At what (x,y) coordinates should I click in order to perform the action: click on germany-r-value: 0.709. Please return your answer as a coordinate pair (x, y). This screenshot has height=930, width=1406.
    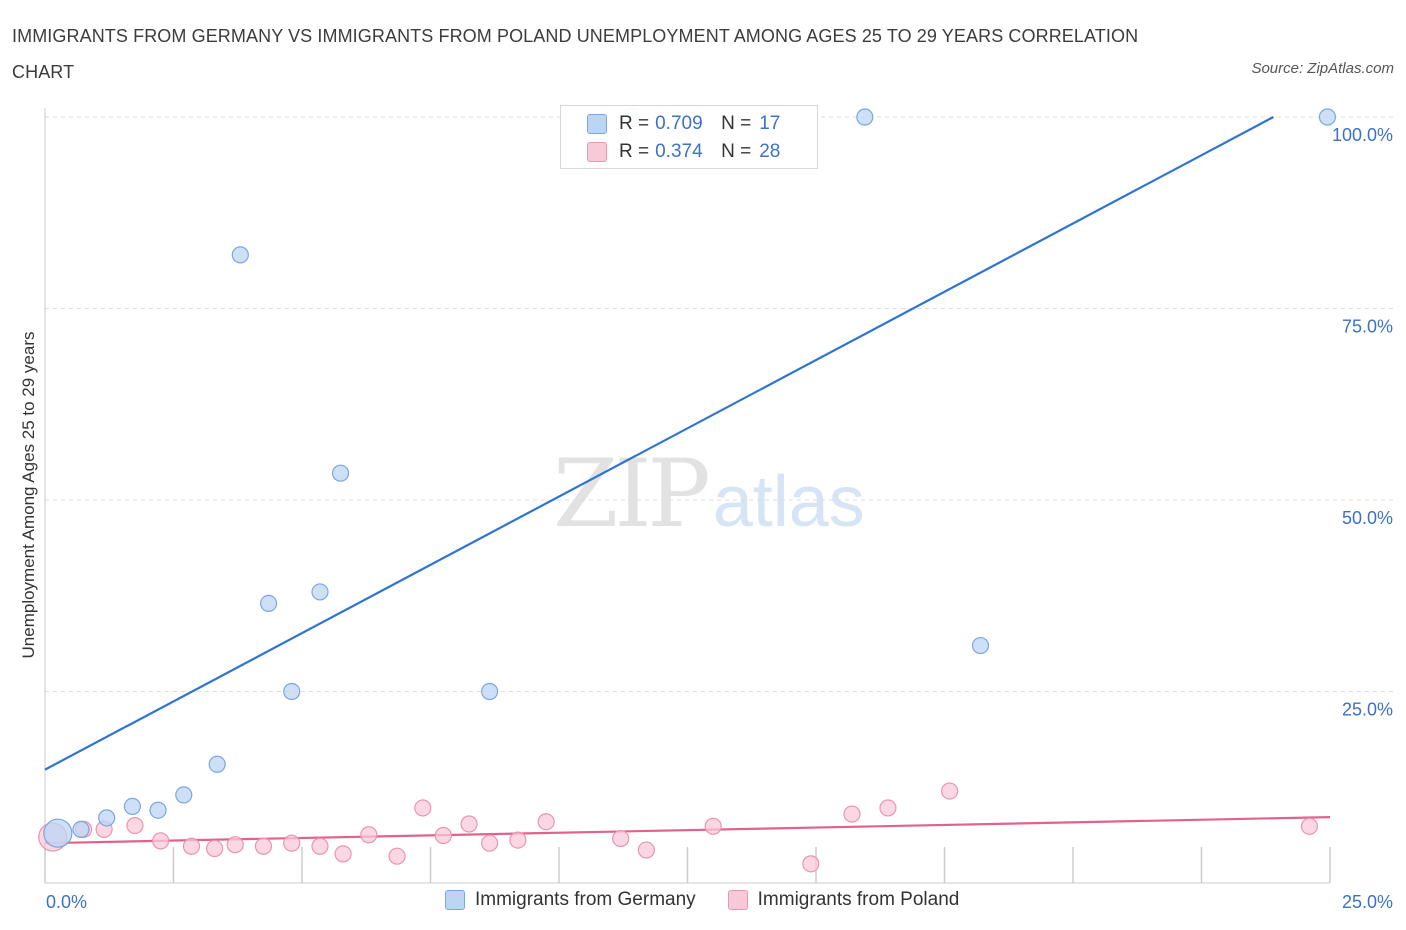
    Looking at the image, I should click on (679, 123).